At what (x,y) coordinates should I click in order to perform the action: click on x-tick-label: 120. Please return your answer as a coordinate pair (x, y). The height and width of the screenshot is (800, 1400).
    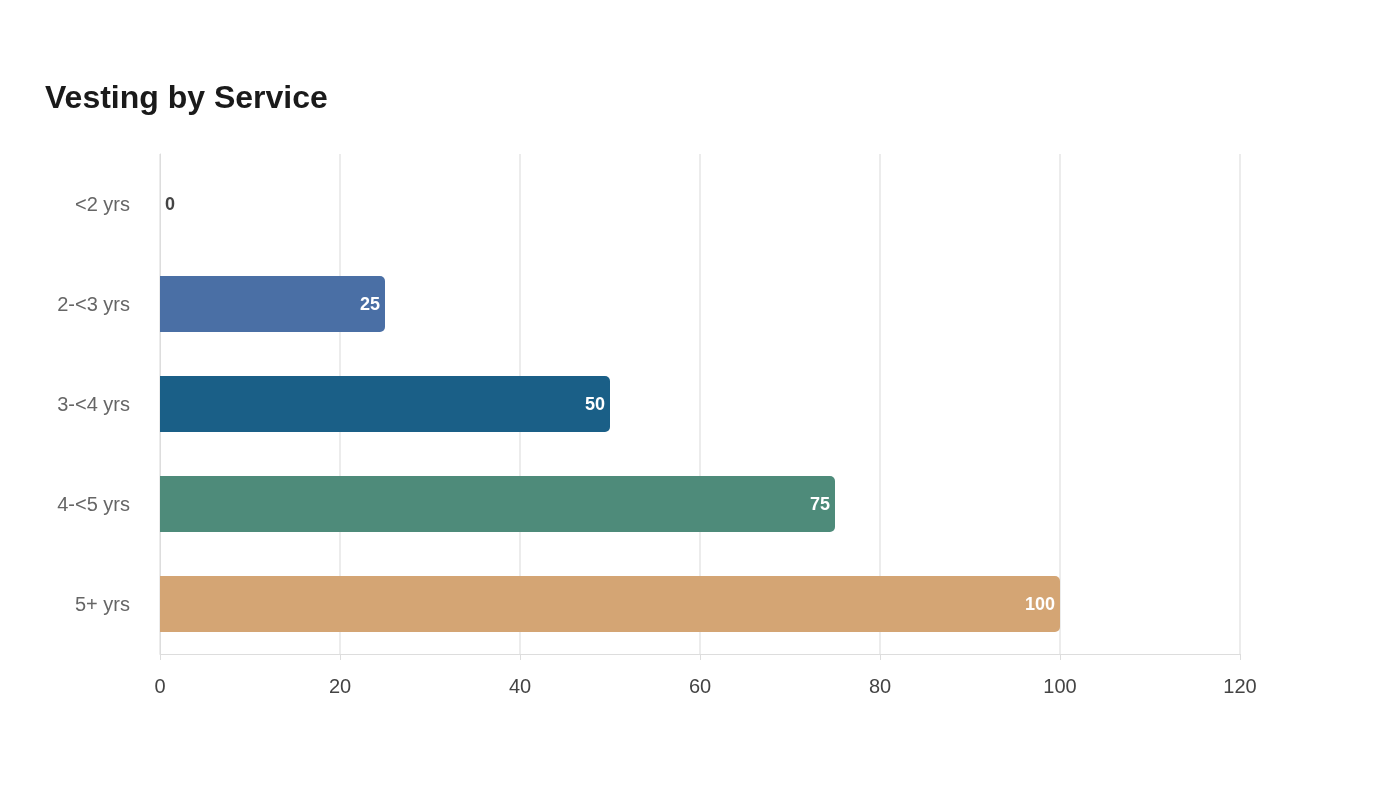
    Looking at the image, I should click on (1240, 686).